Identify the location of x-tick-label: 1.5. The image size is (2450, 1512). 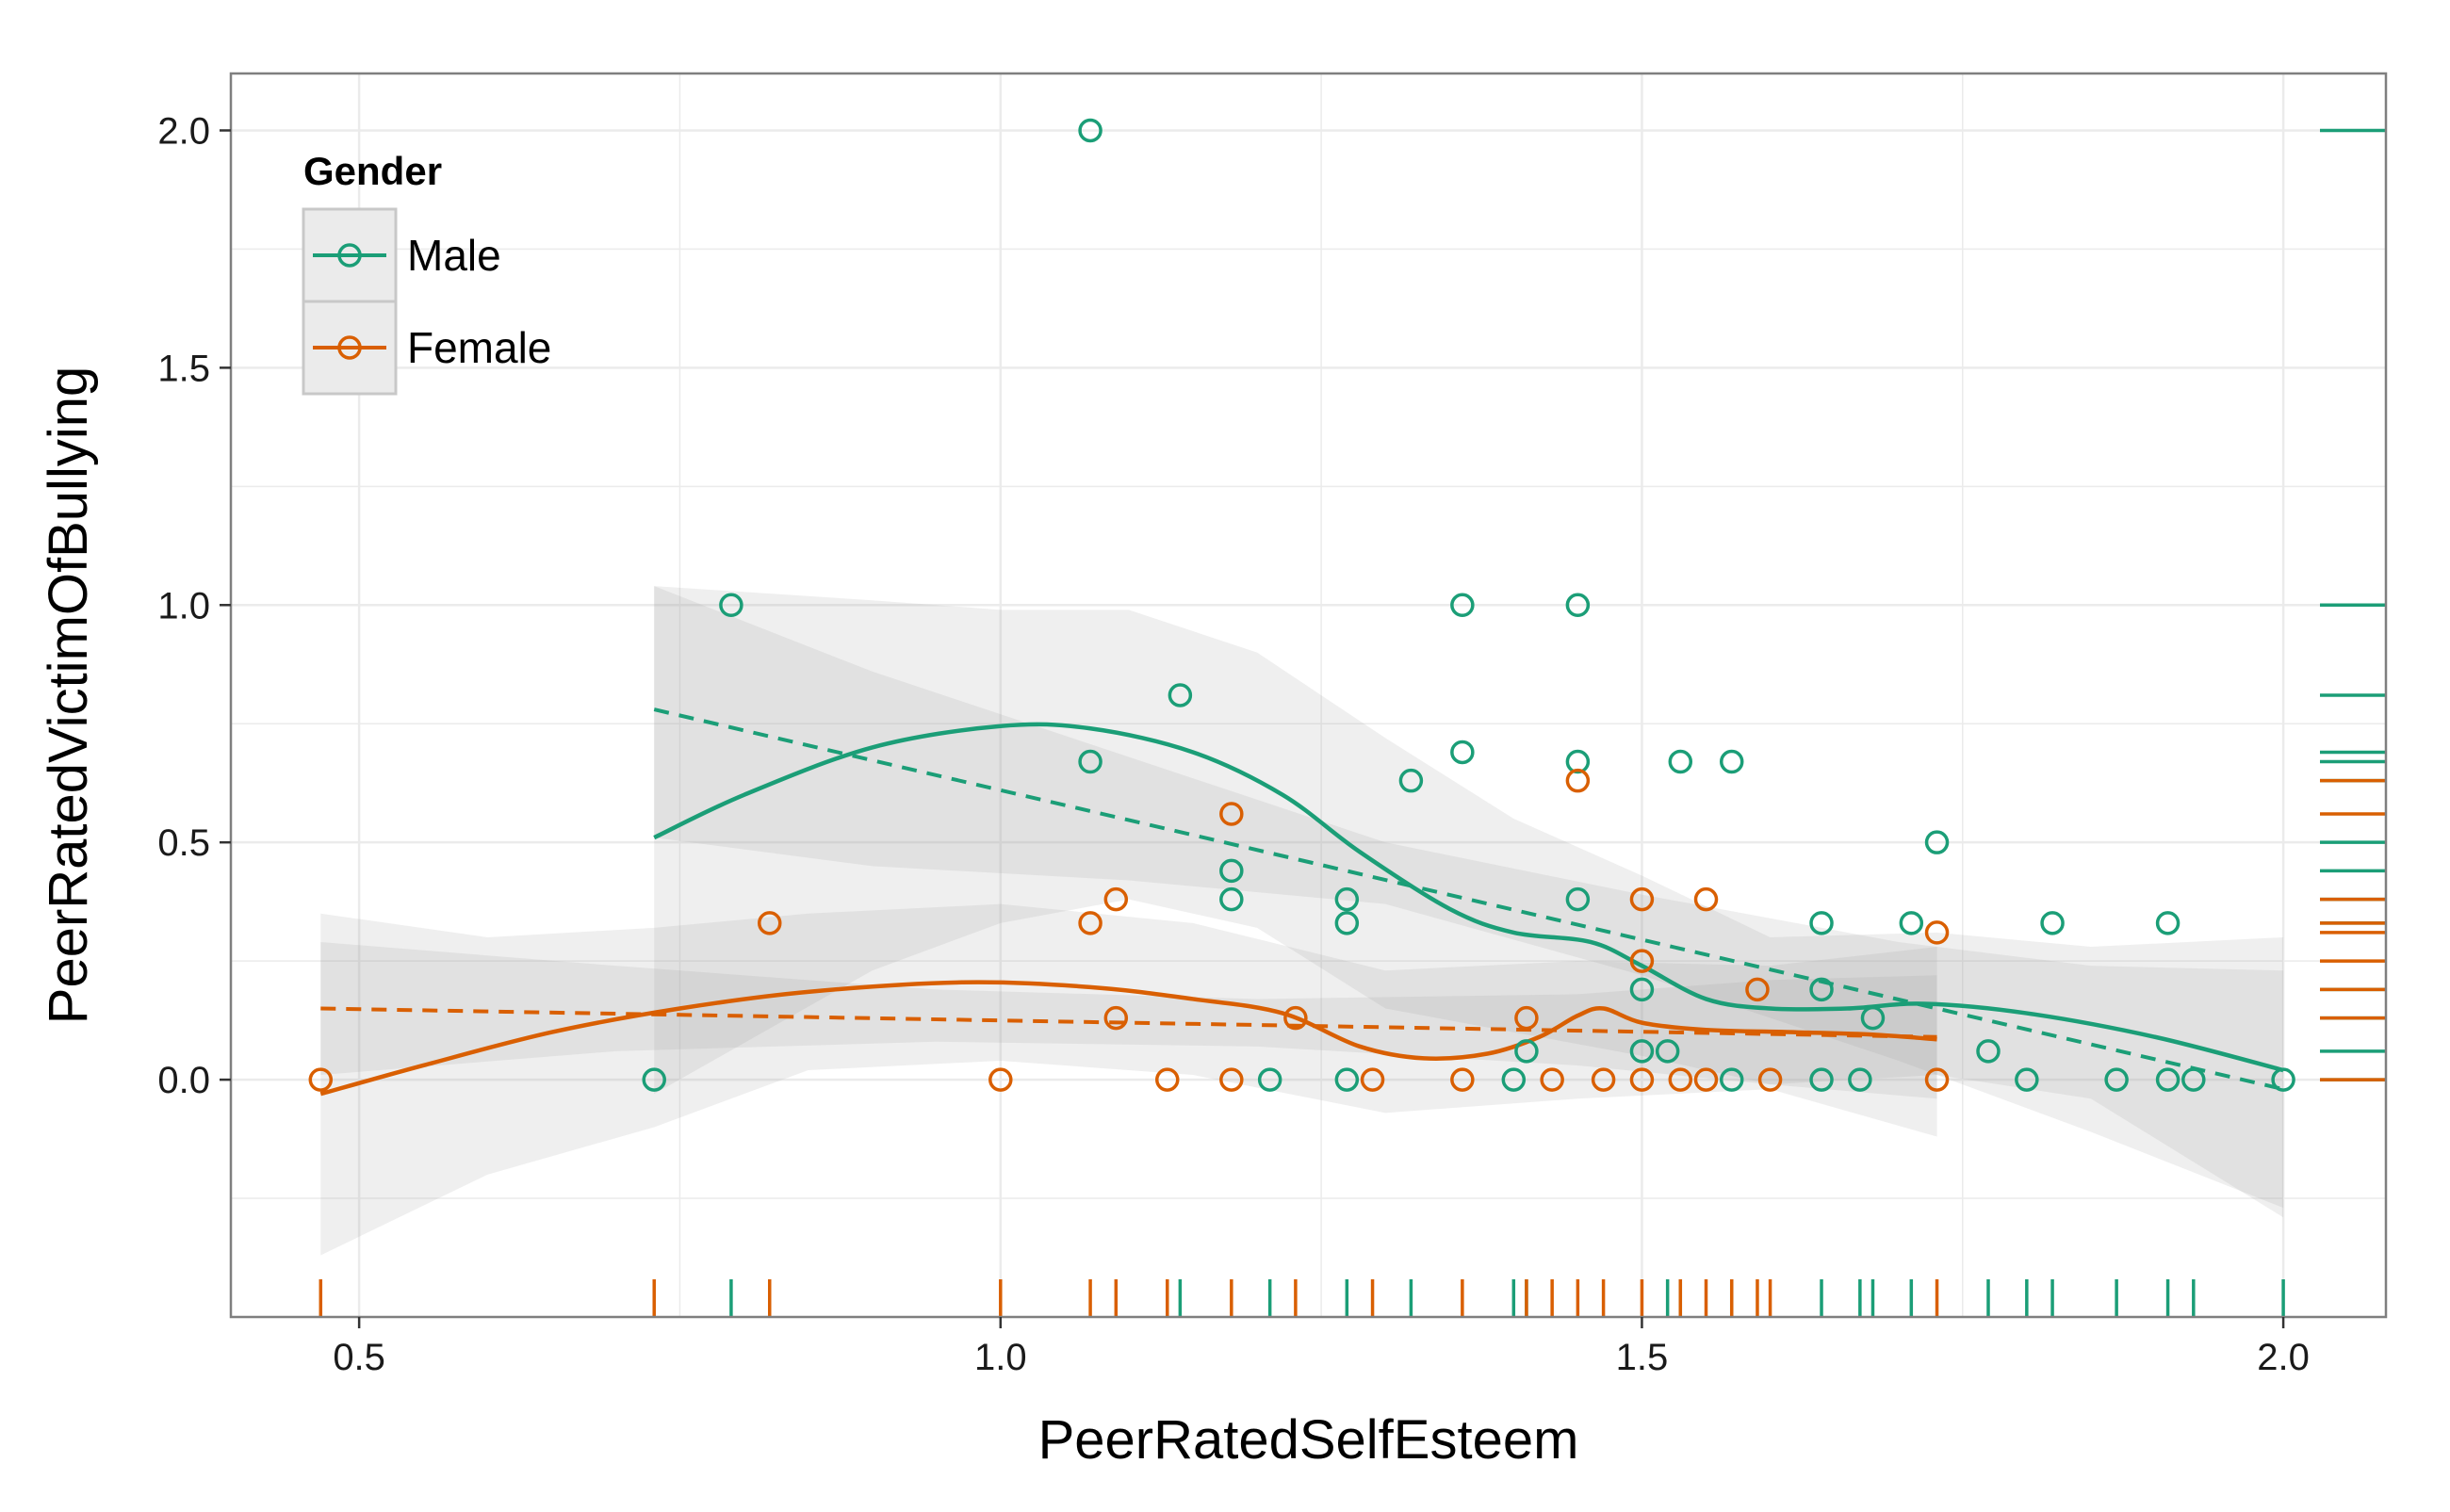
(1643, 1357).